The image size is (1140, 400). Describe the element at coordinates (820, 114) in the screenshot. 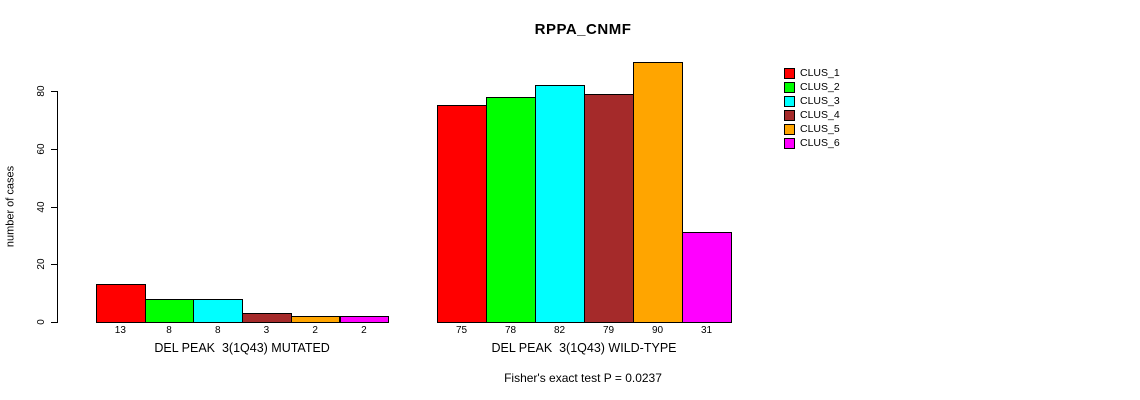

I see `legend-label: CLUS_4` at that location.